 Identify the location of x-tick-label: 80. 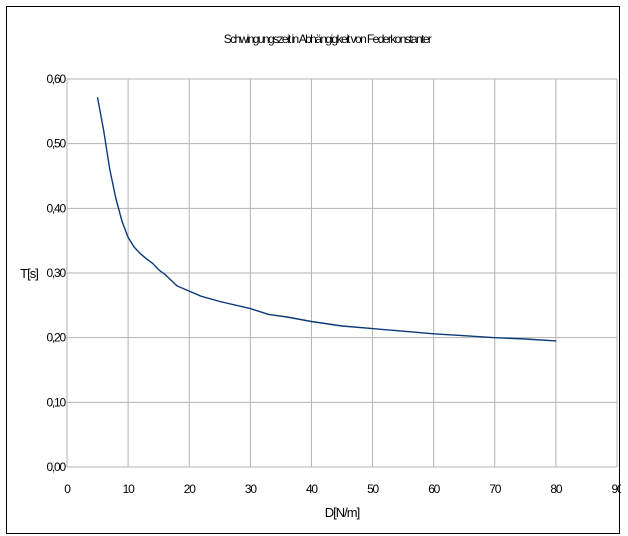
(556, 489).